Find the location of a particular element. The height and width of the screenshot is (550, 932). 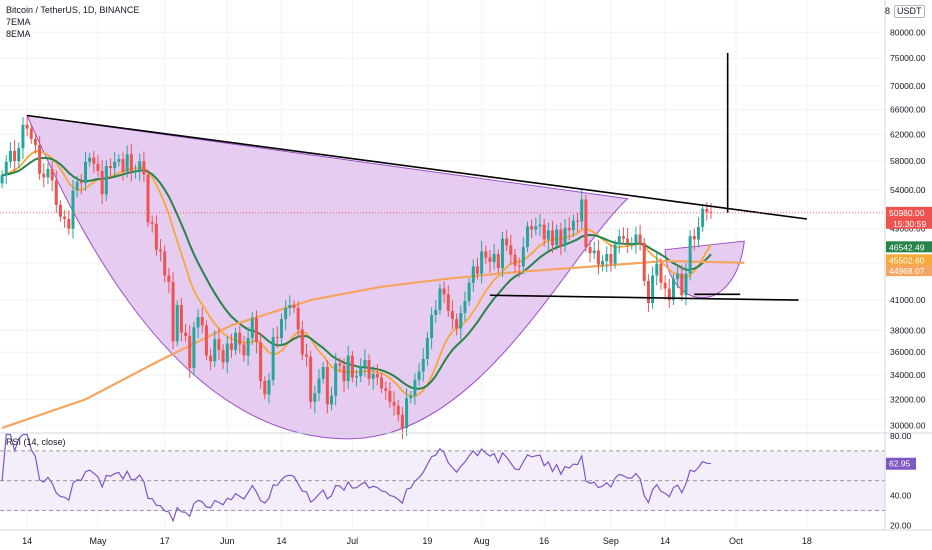

ema7-legend: 7EMA is located at coordinates (18, 22).